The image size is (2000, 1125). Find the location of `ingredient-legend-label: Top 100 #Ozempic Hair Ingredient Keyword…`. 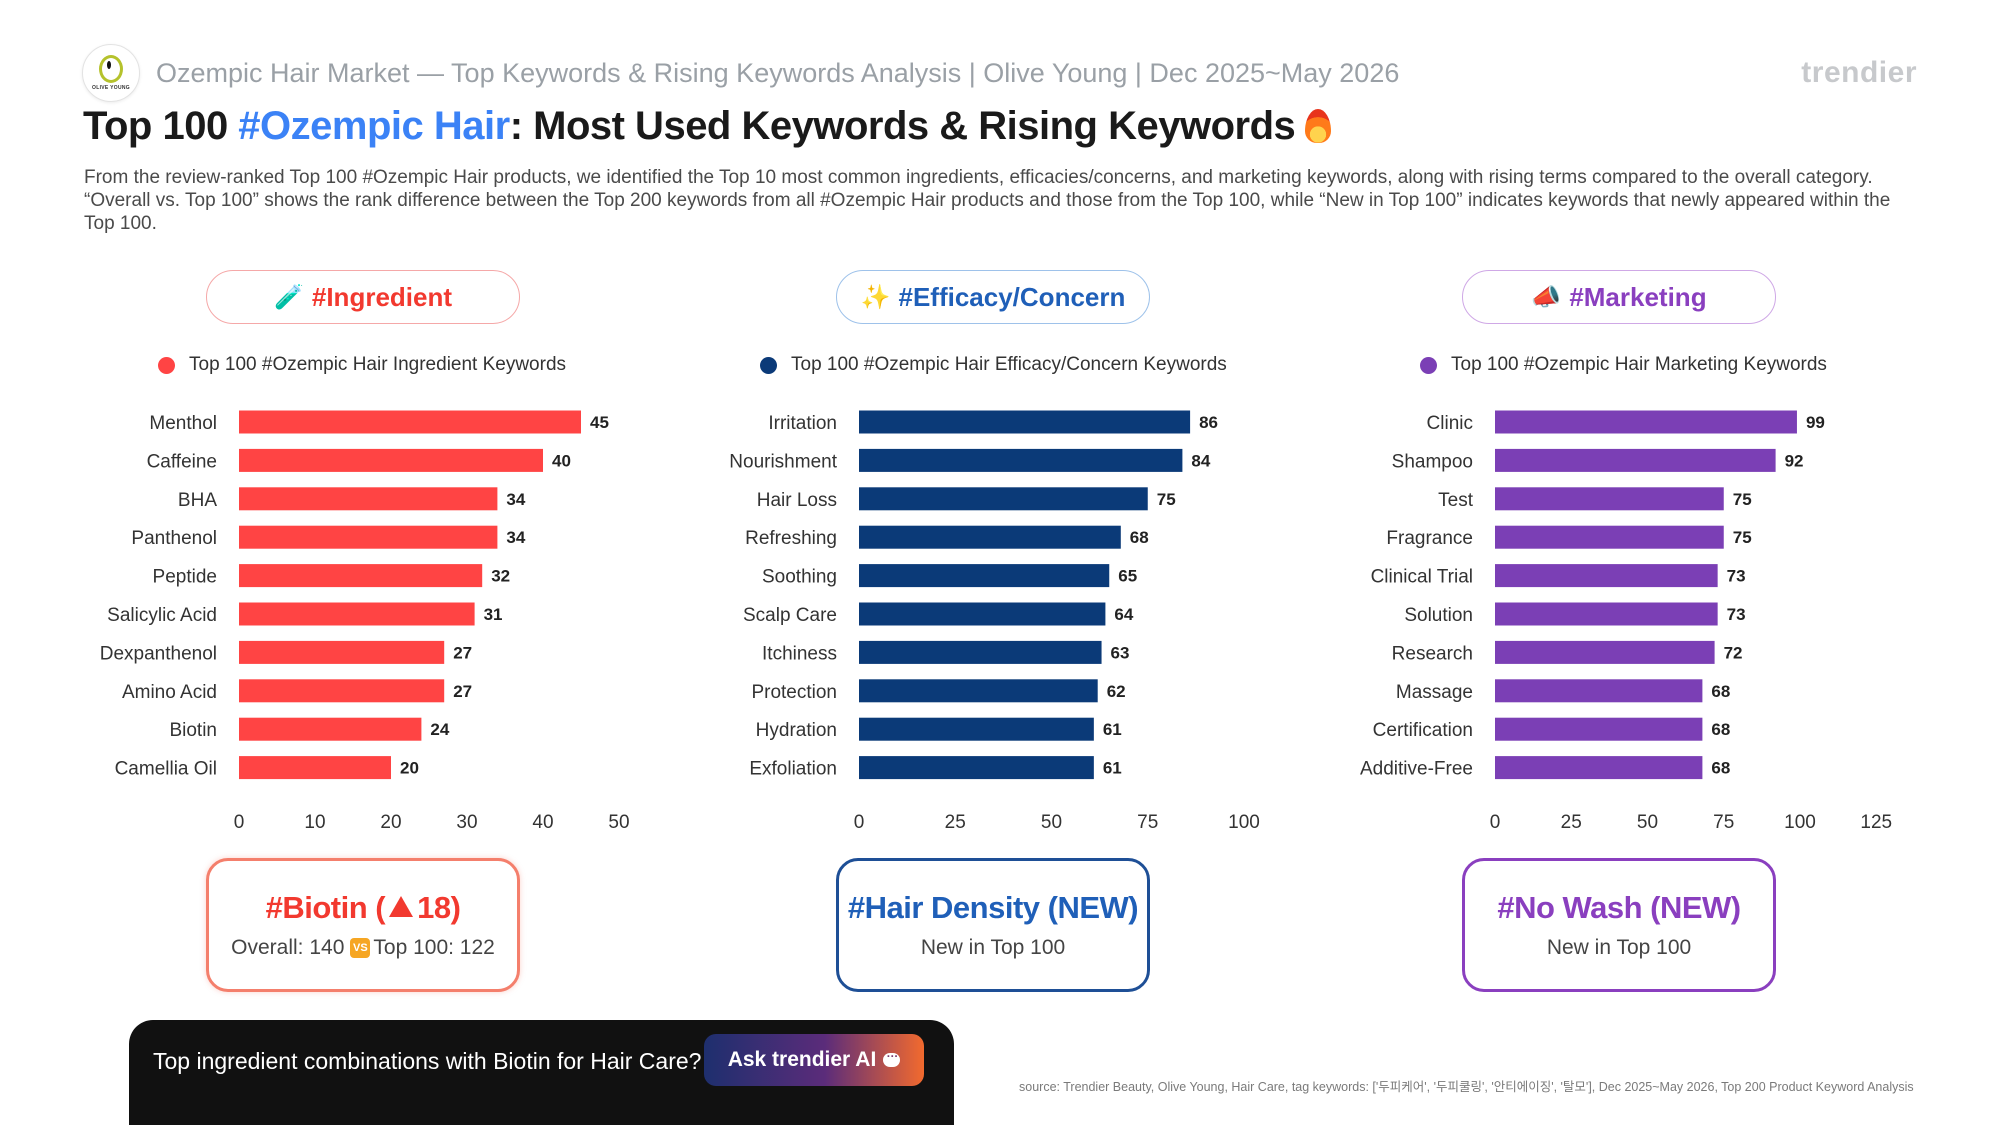

ingredient-legend-label: Top 100 #Ozempic Hair Ingredient Keyword… is located at coordinates (378, 364).